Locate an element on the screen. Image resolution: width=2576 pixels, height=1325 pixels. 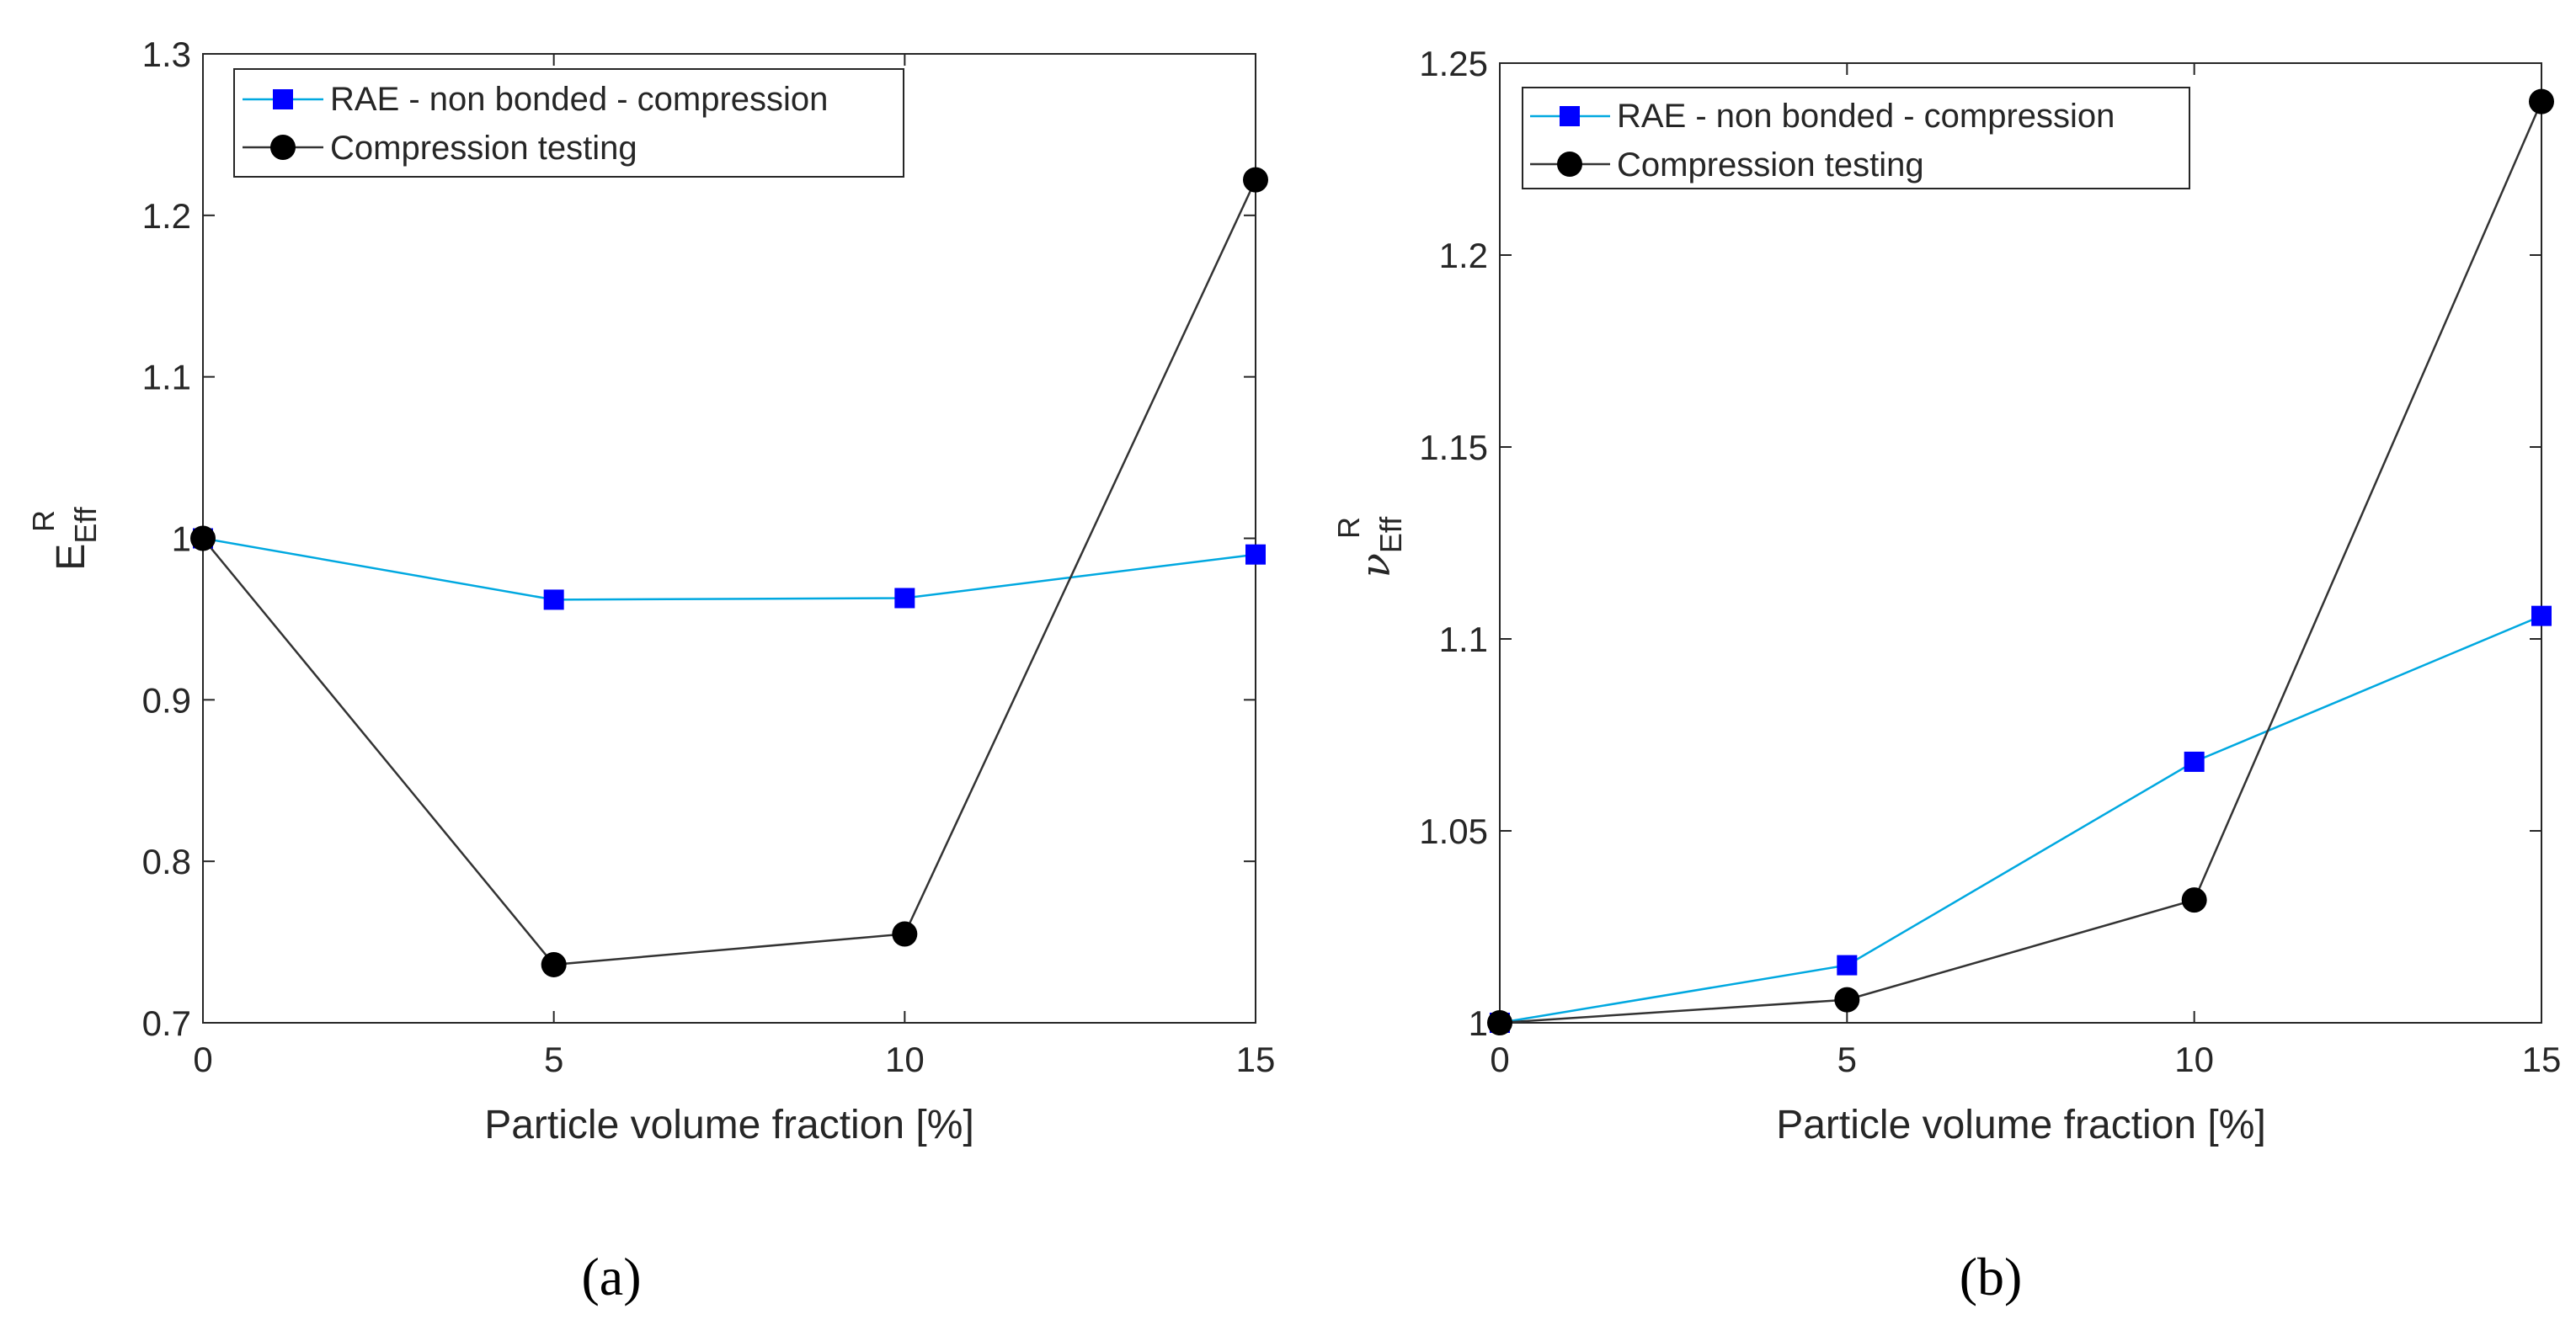
legend-box-a is located at coordinates (568, 123).